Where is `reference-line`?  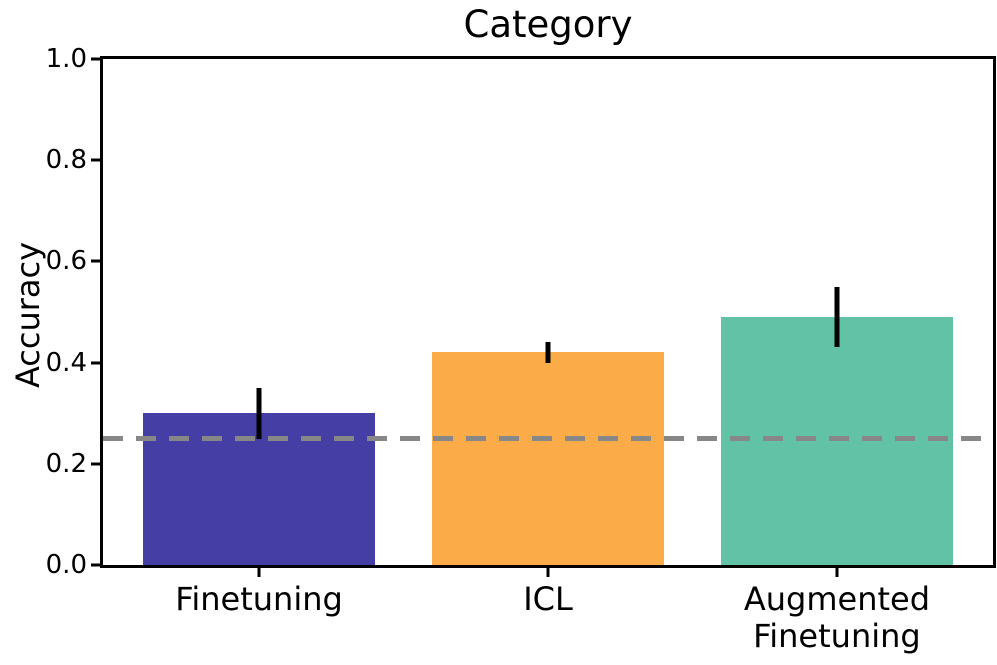 reference-line is located at coordinates (548, 438).